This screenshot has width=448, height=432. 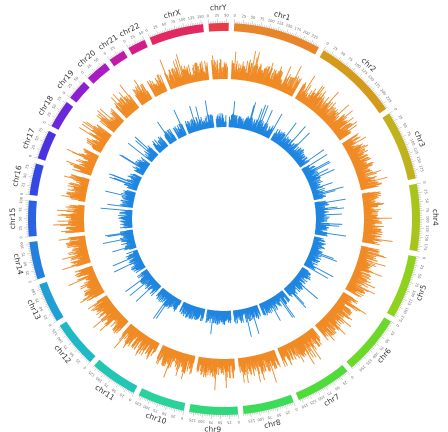 I want to click on tick-label: 25, so click(x=288, y=412).